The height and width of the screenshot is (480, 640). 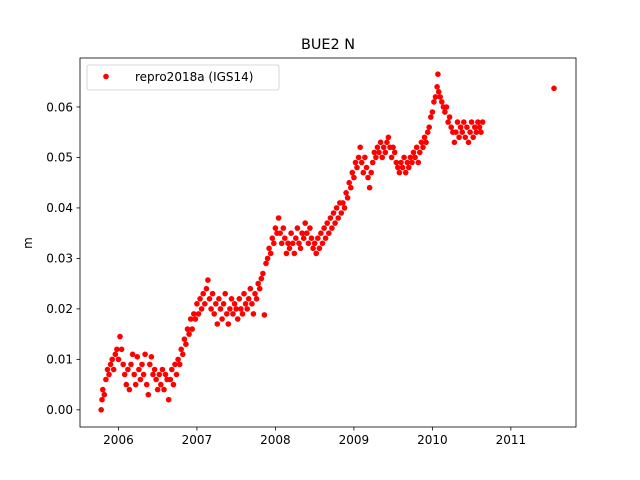 I want to click on chart-title: BUE2 N, so click(x=328, y=45).